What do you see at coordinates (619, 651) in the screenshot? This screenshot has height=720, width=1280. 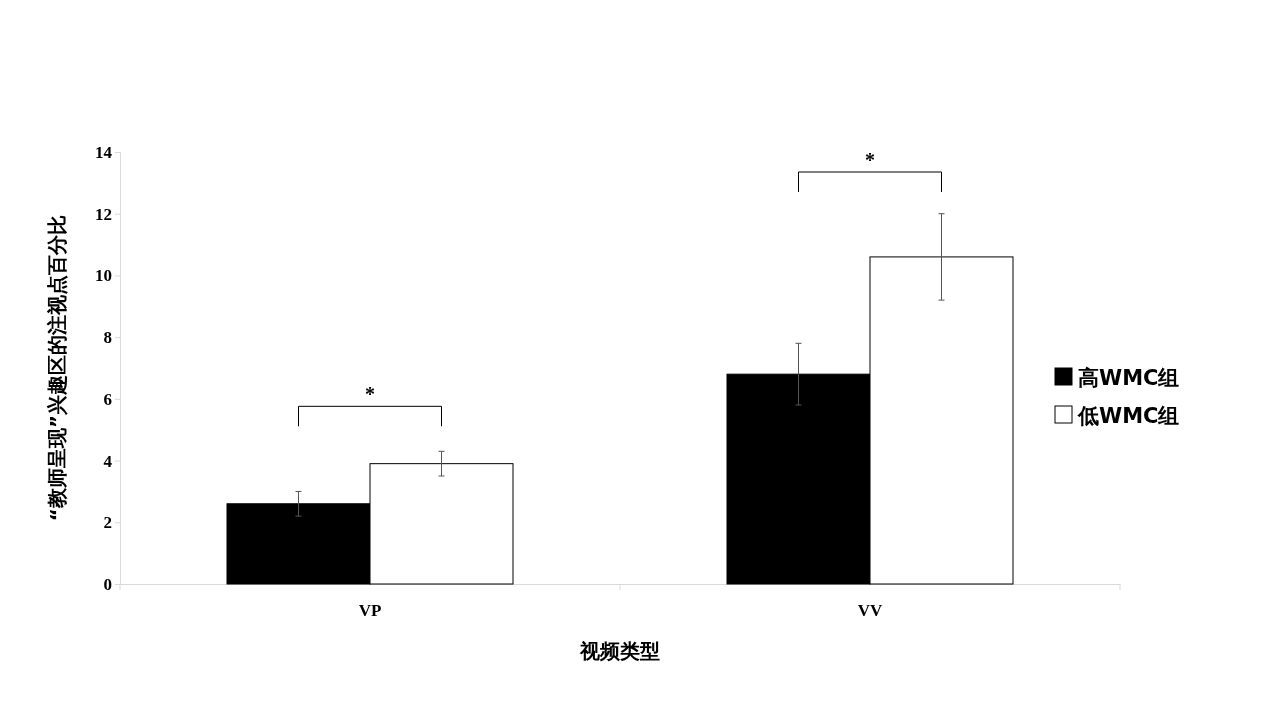 I see `x-axis-title: 视频类型` at bounding box center [619, 651].